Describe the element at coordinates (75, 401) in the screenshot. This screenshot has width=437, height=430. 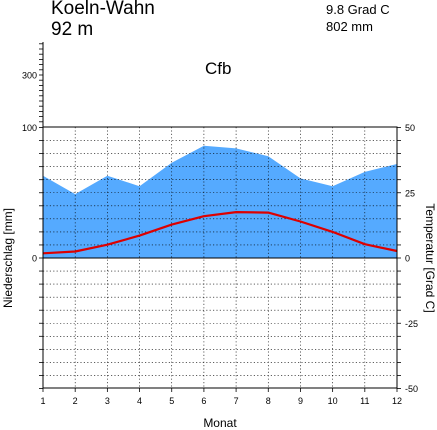
I see `x-tick-label: 2` at that location.